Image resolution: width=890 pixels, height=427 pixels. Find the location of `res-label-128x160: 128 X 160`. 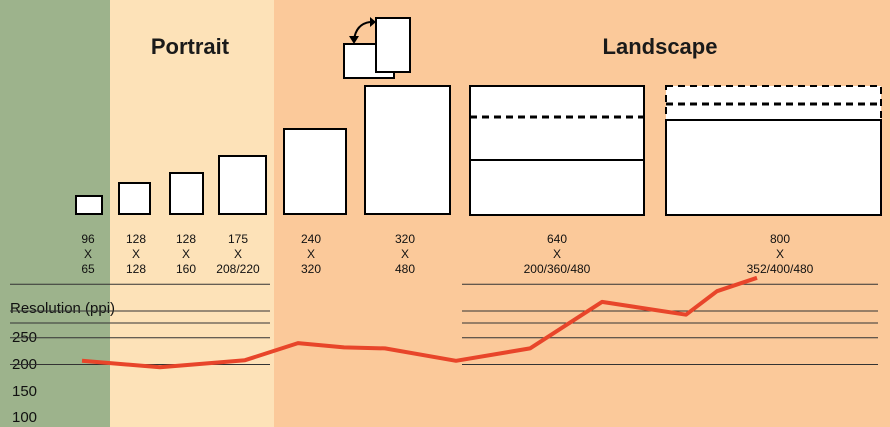

res-label-128x160: 128 X 160 is located at coordinates (186, 254).